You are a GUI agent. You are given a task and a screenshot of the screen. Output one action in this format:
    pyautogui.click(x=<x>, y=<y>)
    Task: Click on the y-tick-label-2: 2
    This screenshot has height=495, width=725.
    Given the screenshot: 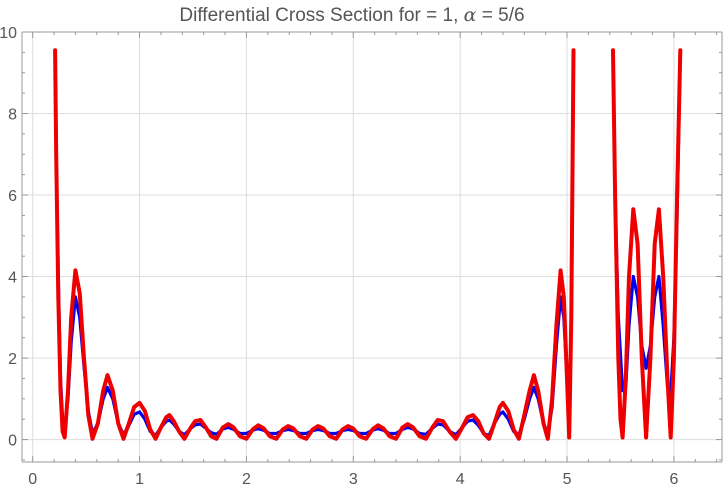 What is the action you would take?
    pyautogui.click(x=12, y=359)
    